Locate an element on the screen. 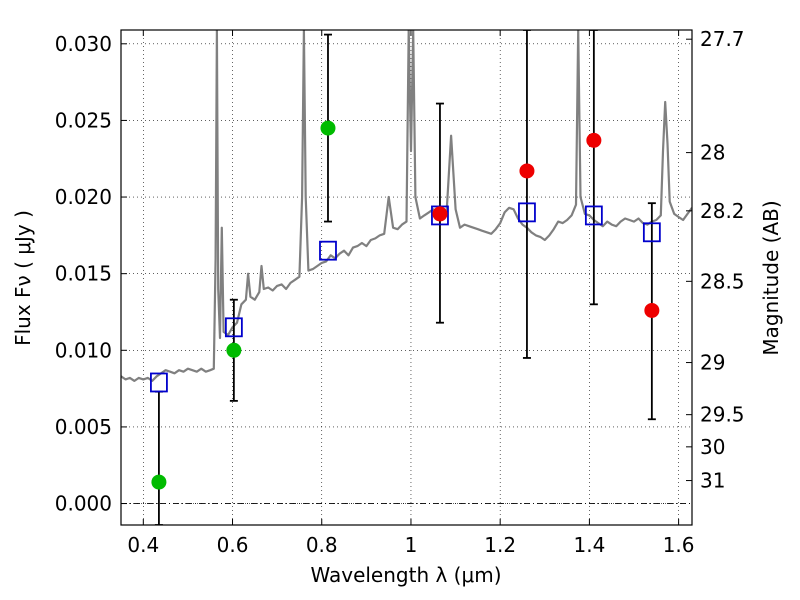 The width and height of the screenshot is (800, 600). y-tick-label: 0.010 is located at coordinates (83, 350).